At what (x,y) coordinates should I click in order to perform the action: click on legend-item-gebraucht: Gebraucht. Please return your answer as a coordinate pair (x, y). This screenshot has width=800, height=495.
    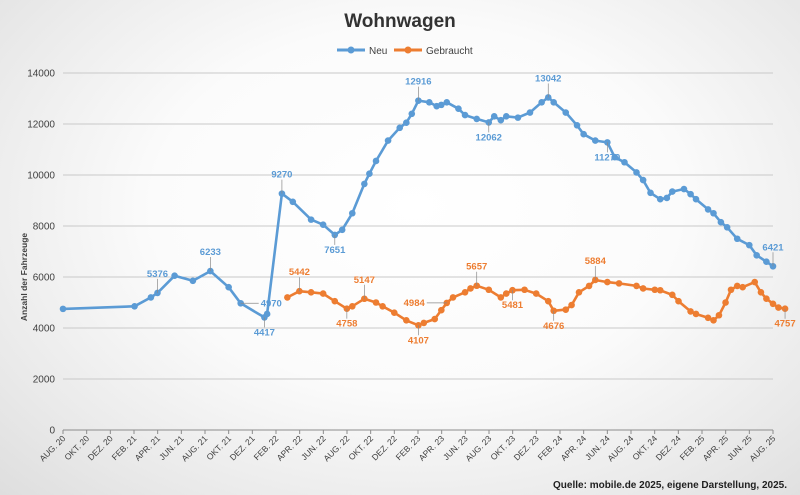
    Looking at the image, I should click on (433, 51).